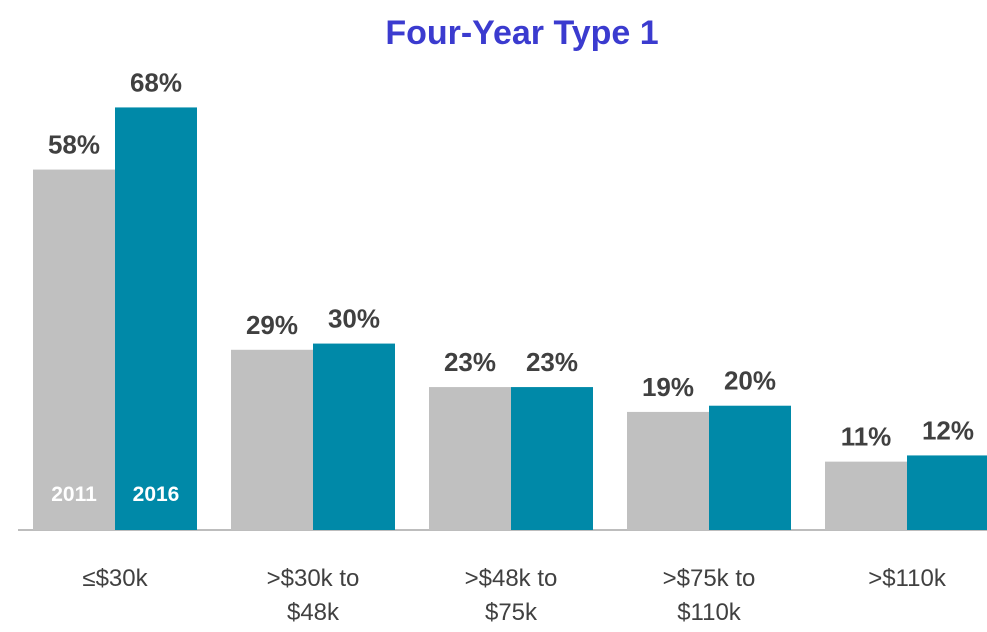  What do you see at coordinates (354, 319) in the screenshot?
I see `value-label: 30%` at bounding box center [354, 319].